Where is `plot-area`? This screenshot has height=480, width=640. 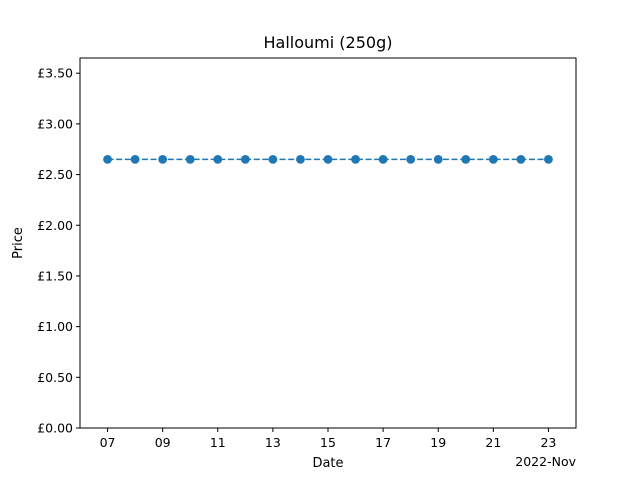
plot-area is located at coordinates (328, 159).